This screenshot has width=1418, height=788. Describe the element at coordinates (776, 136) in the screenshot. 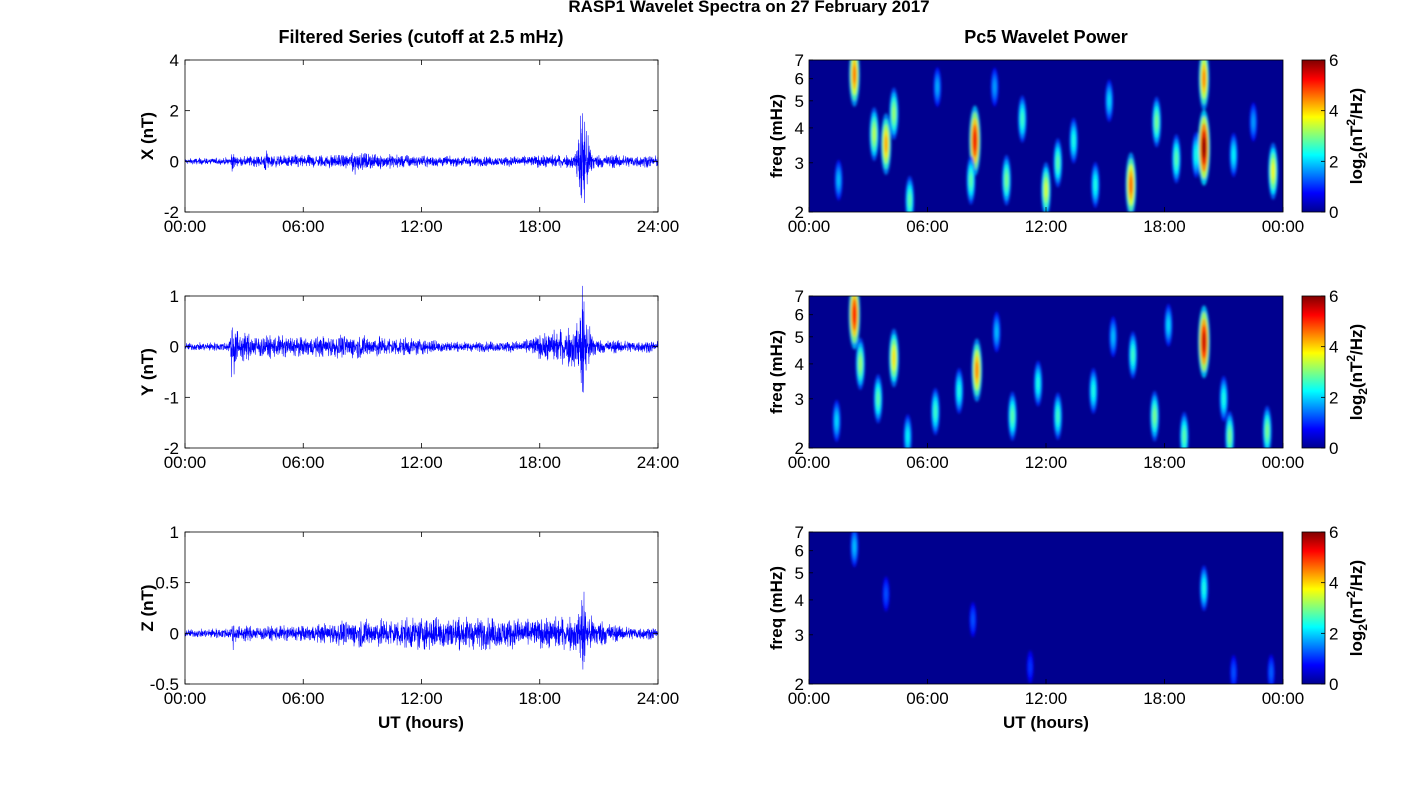

I see `y-axis-label: freq (mHz)` at that location.